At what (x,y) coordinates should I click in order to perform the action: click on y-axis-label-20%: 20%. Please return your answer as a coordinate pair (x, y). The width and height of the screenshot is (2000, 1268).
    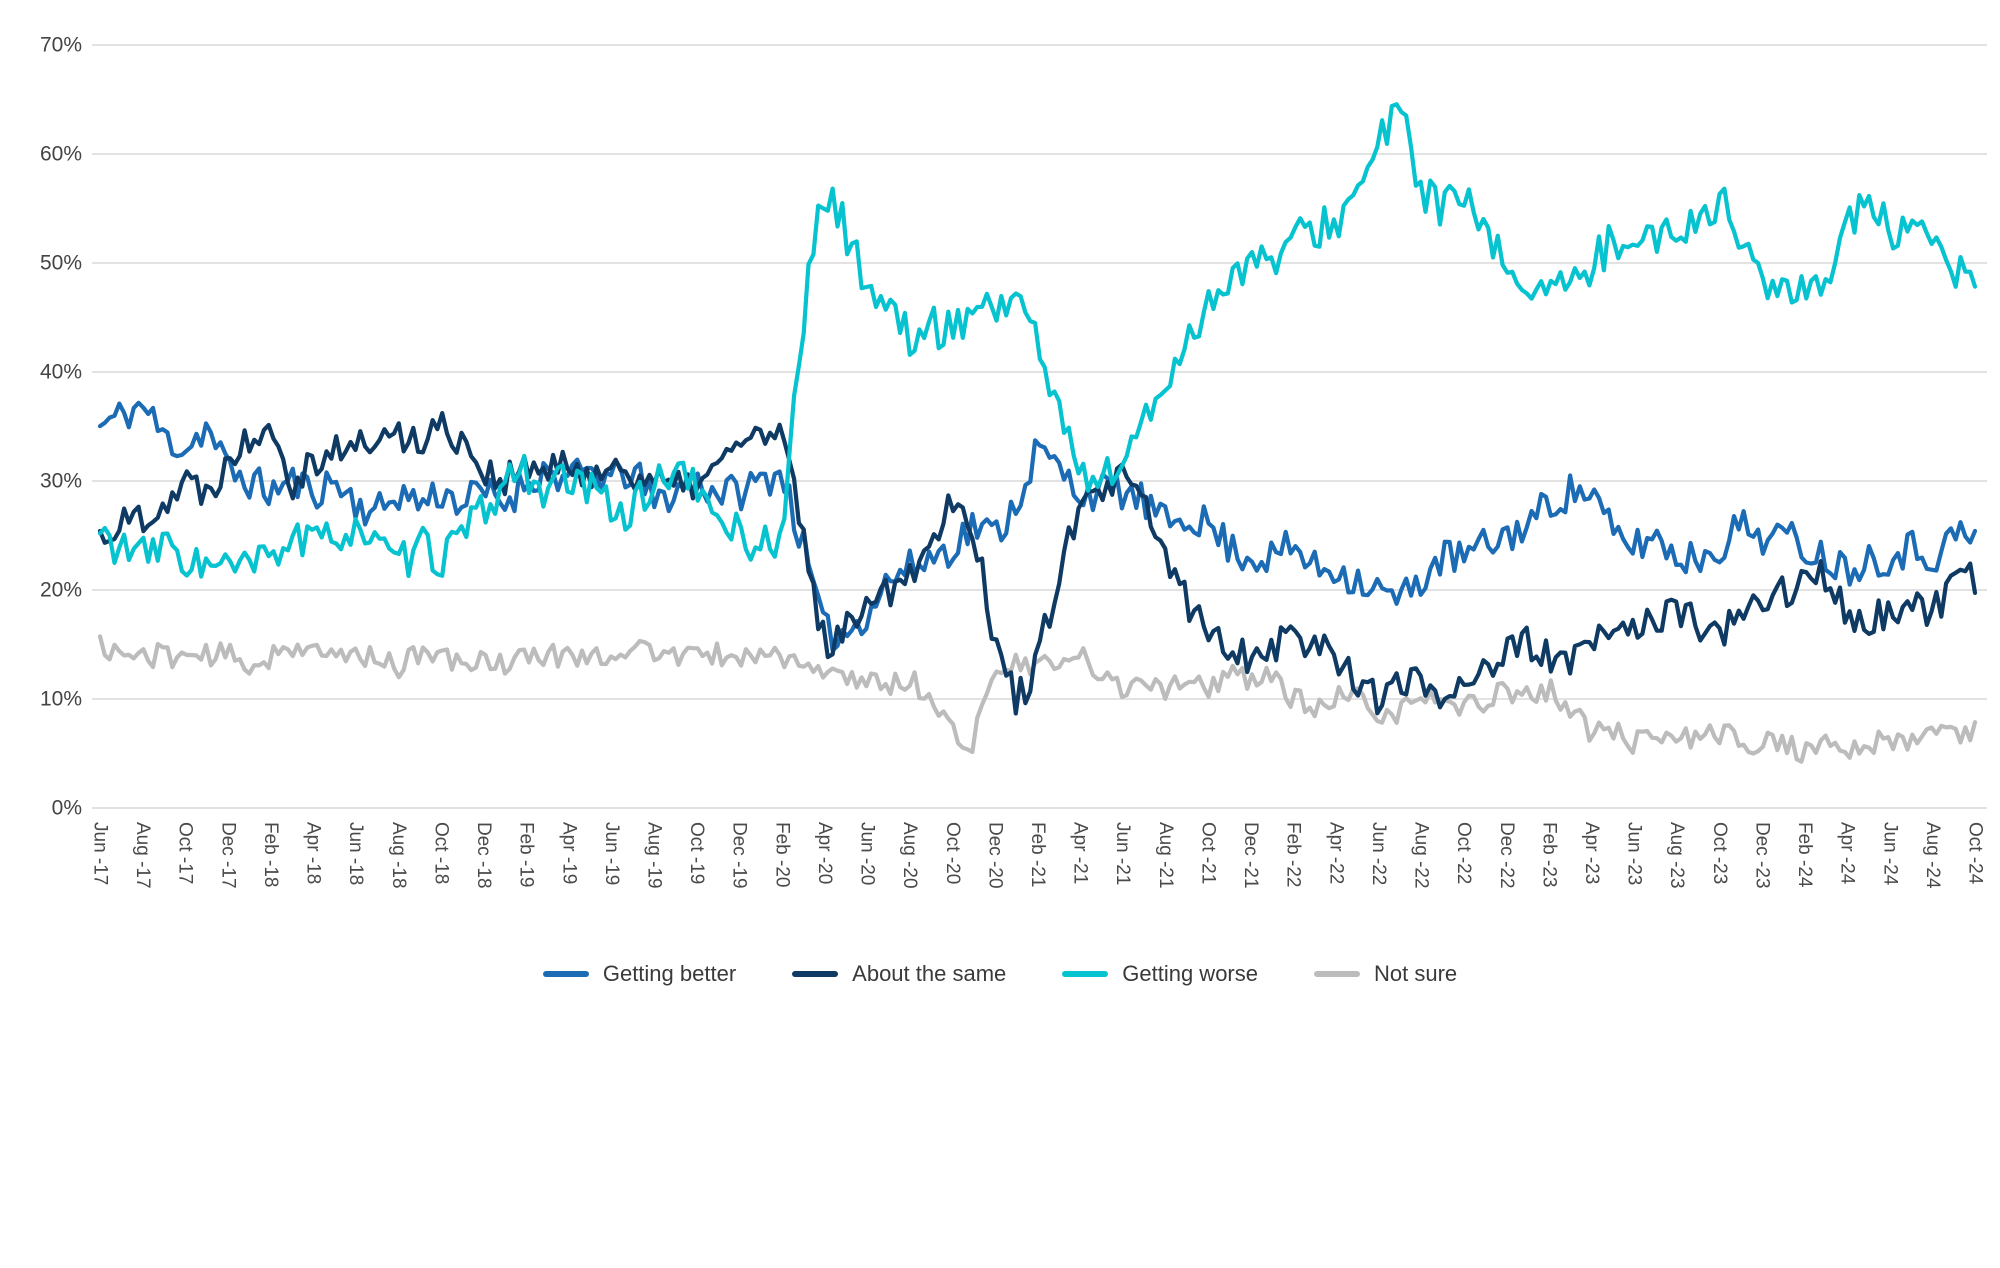
    Looking at the image, I should click on (61, 590).